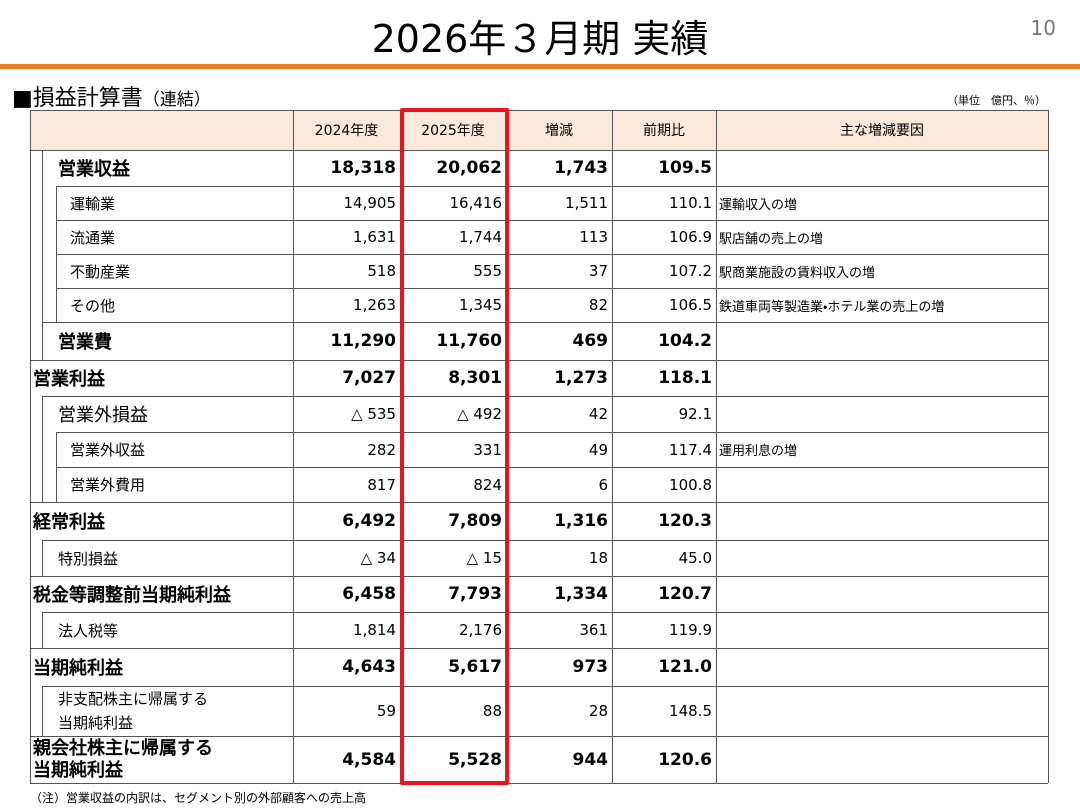 The height and width of the screenshot is (810, 1080). What do you see at coordinates (454, 446) in the screenshot?
I see `highlight-box` at bounding box center [454, 446].